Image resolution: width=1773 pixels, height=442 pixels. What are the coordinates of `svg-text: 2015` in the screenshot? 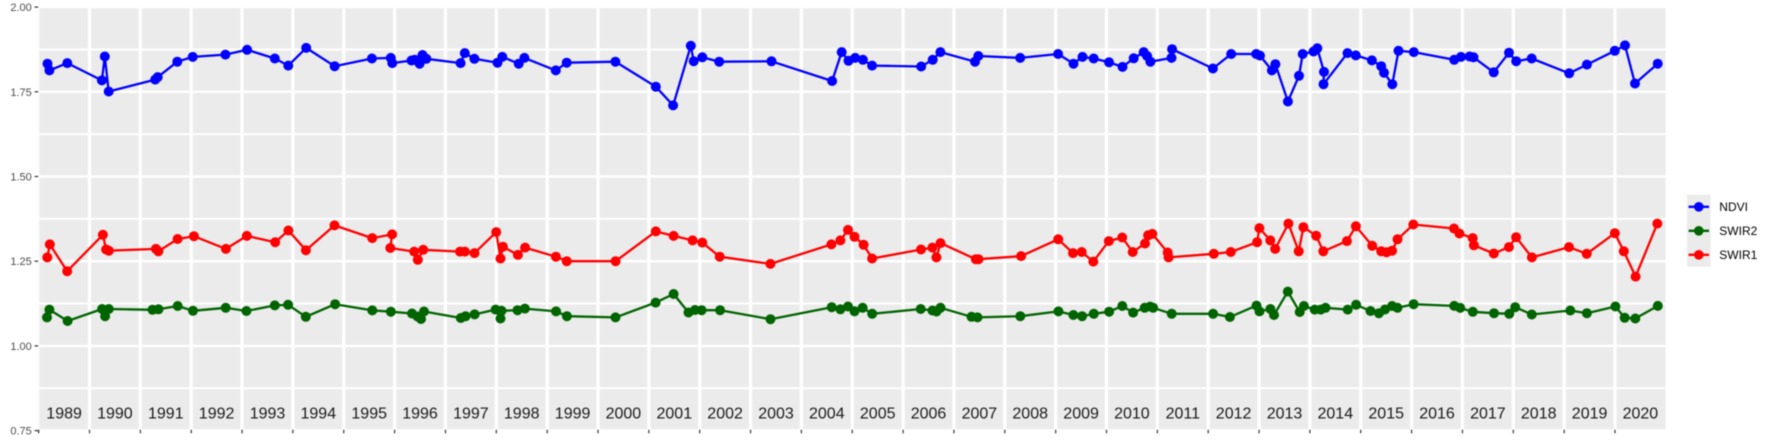 It's located at (1386, 414).